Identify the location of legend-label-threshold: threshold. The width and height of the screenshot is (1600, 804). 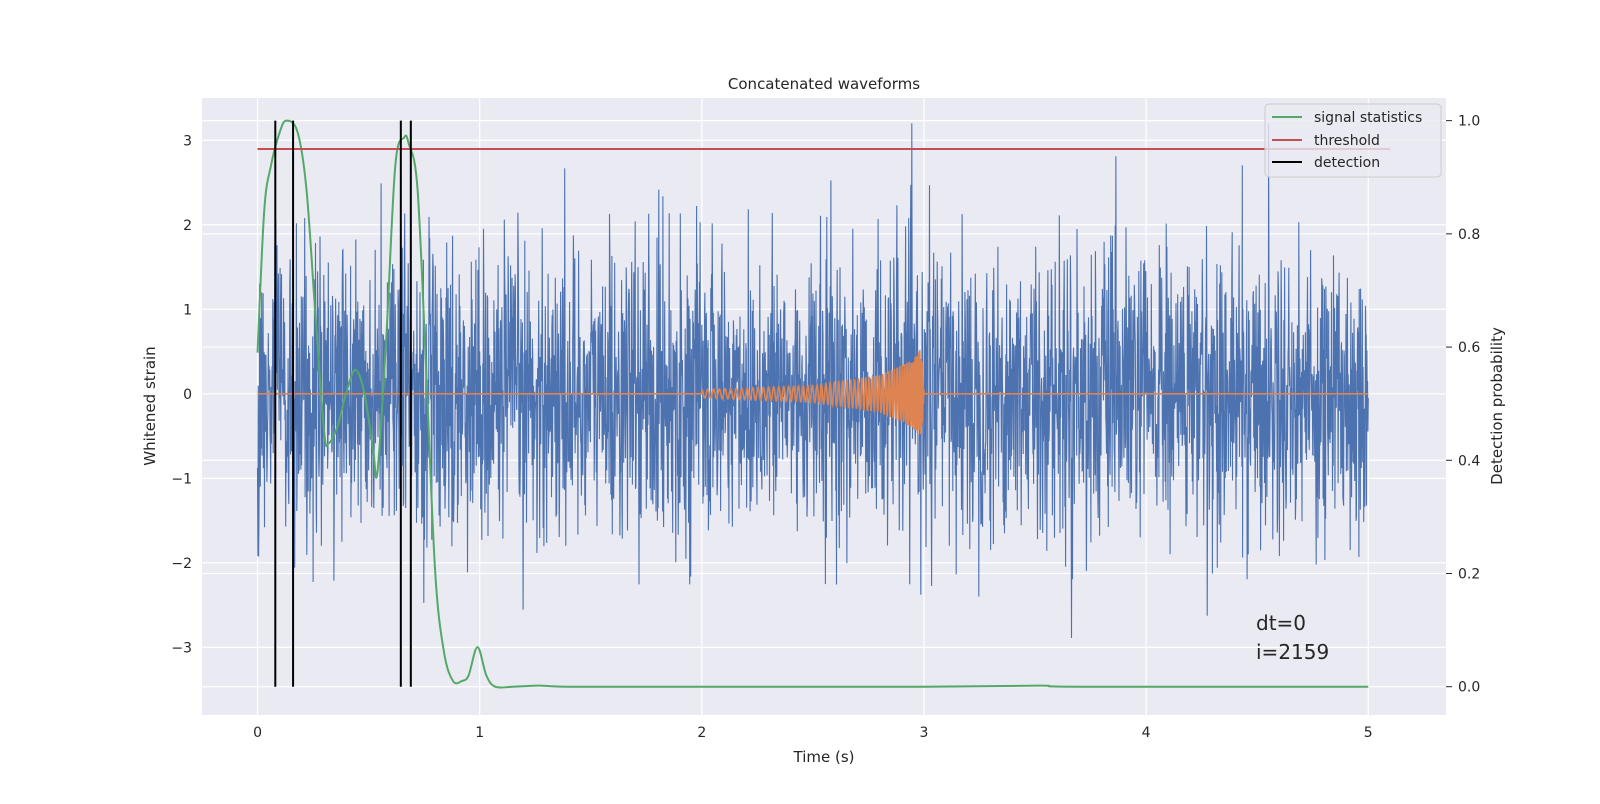
(1347, 141).